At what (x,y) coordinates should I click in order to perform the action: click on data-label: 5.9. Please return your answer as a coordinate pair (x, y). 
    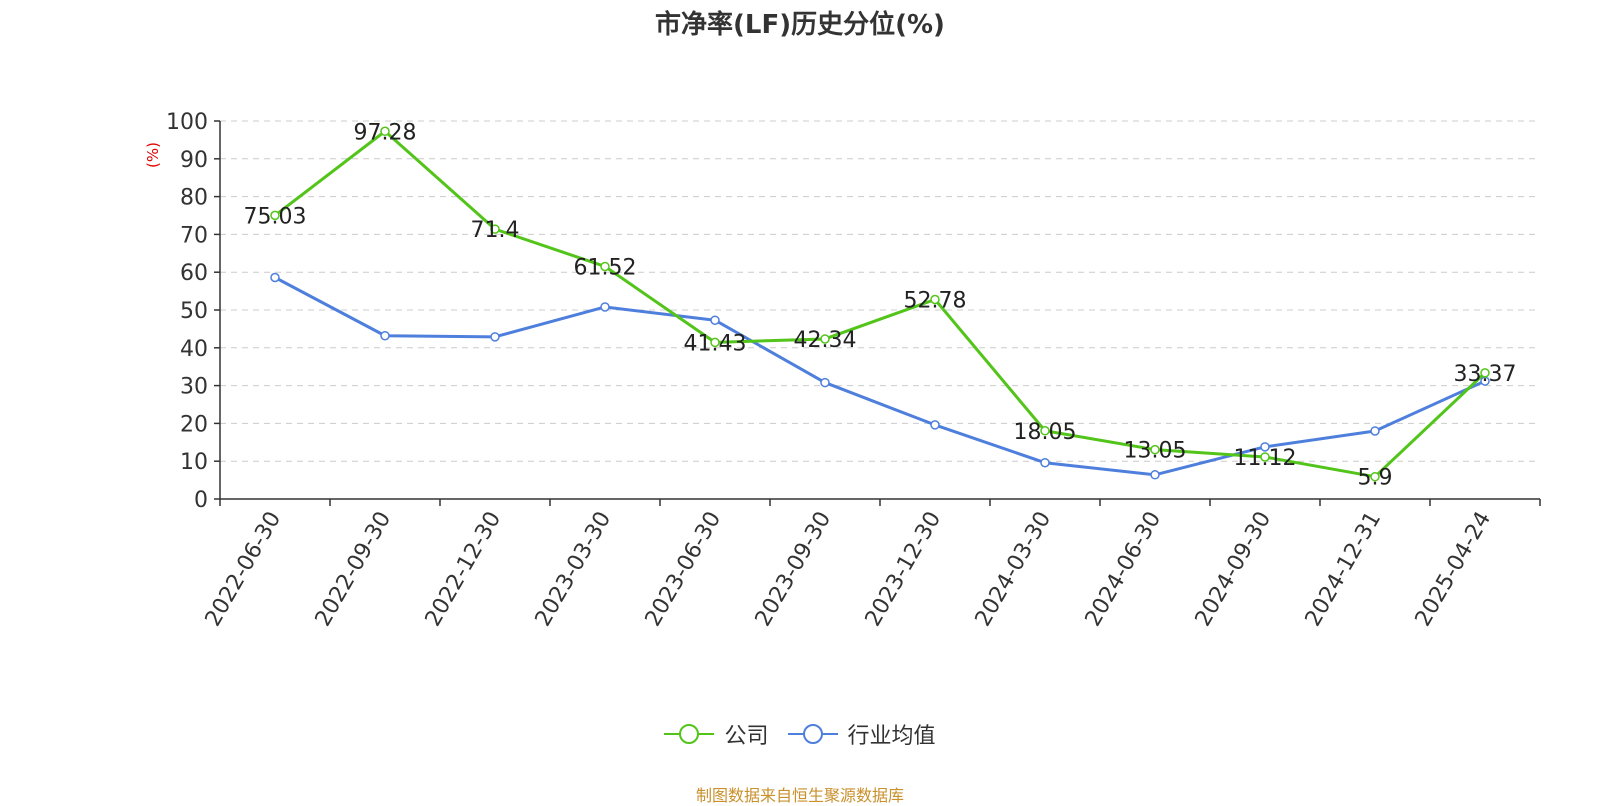
    Looking at the image, I should click on (1375, 478).